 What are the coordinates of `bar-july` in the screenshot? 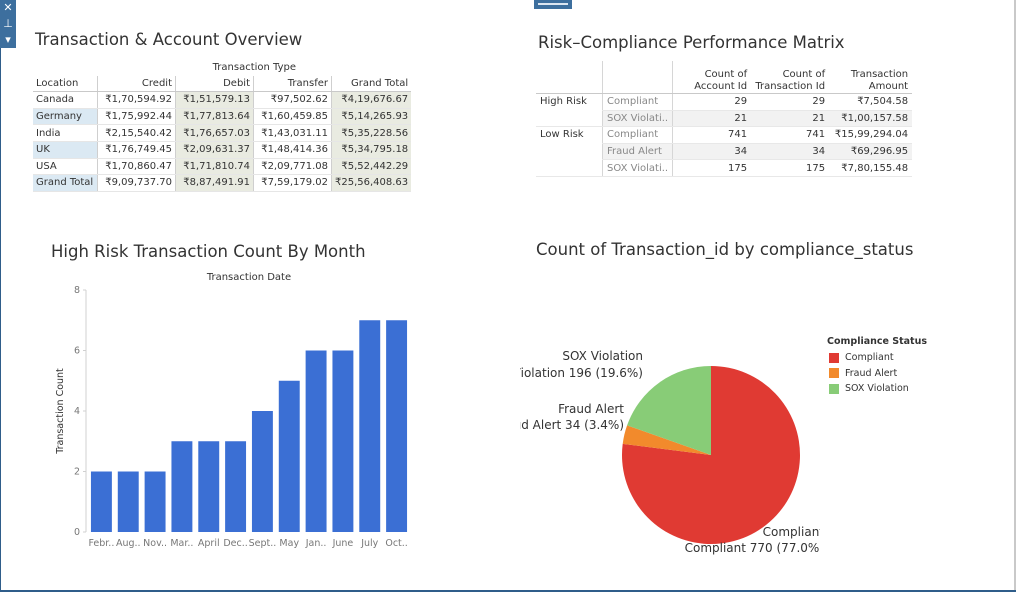 It's located at (370, 426).